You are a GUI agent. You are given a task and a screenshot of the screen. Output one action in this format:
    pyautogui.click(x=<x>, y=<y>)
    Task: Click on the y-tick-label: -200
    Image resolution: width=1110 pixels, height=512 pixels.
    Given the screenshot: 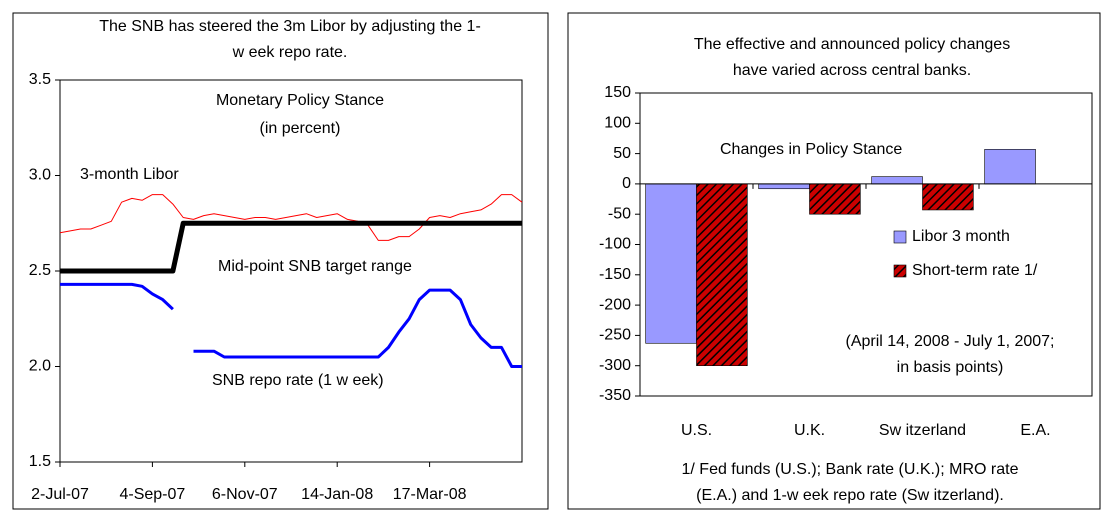 What is the action you would take?
    pyautogui.click(x=615, y=304)
    